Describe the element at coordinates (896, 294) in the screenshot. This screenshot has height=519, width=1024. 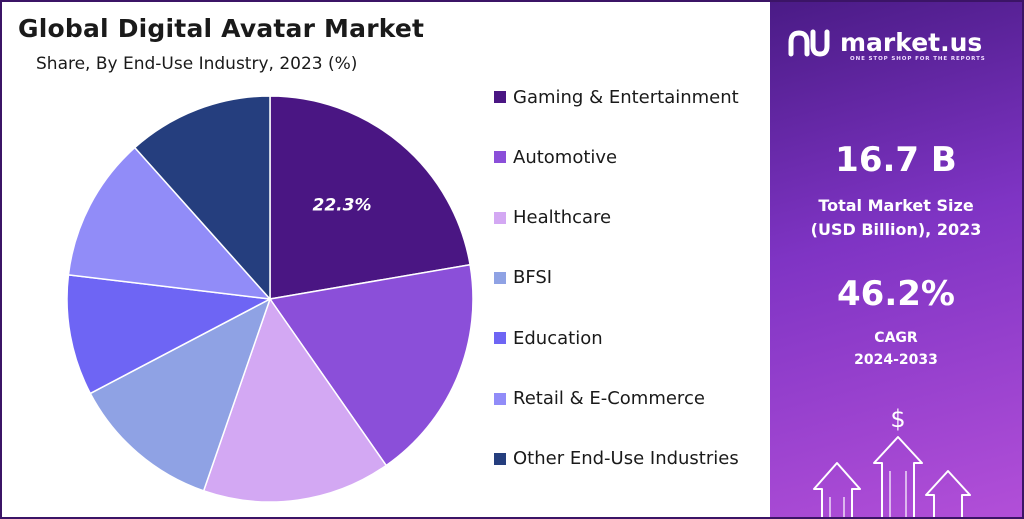
I see `cagr-value: 46.2%` at that location.